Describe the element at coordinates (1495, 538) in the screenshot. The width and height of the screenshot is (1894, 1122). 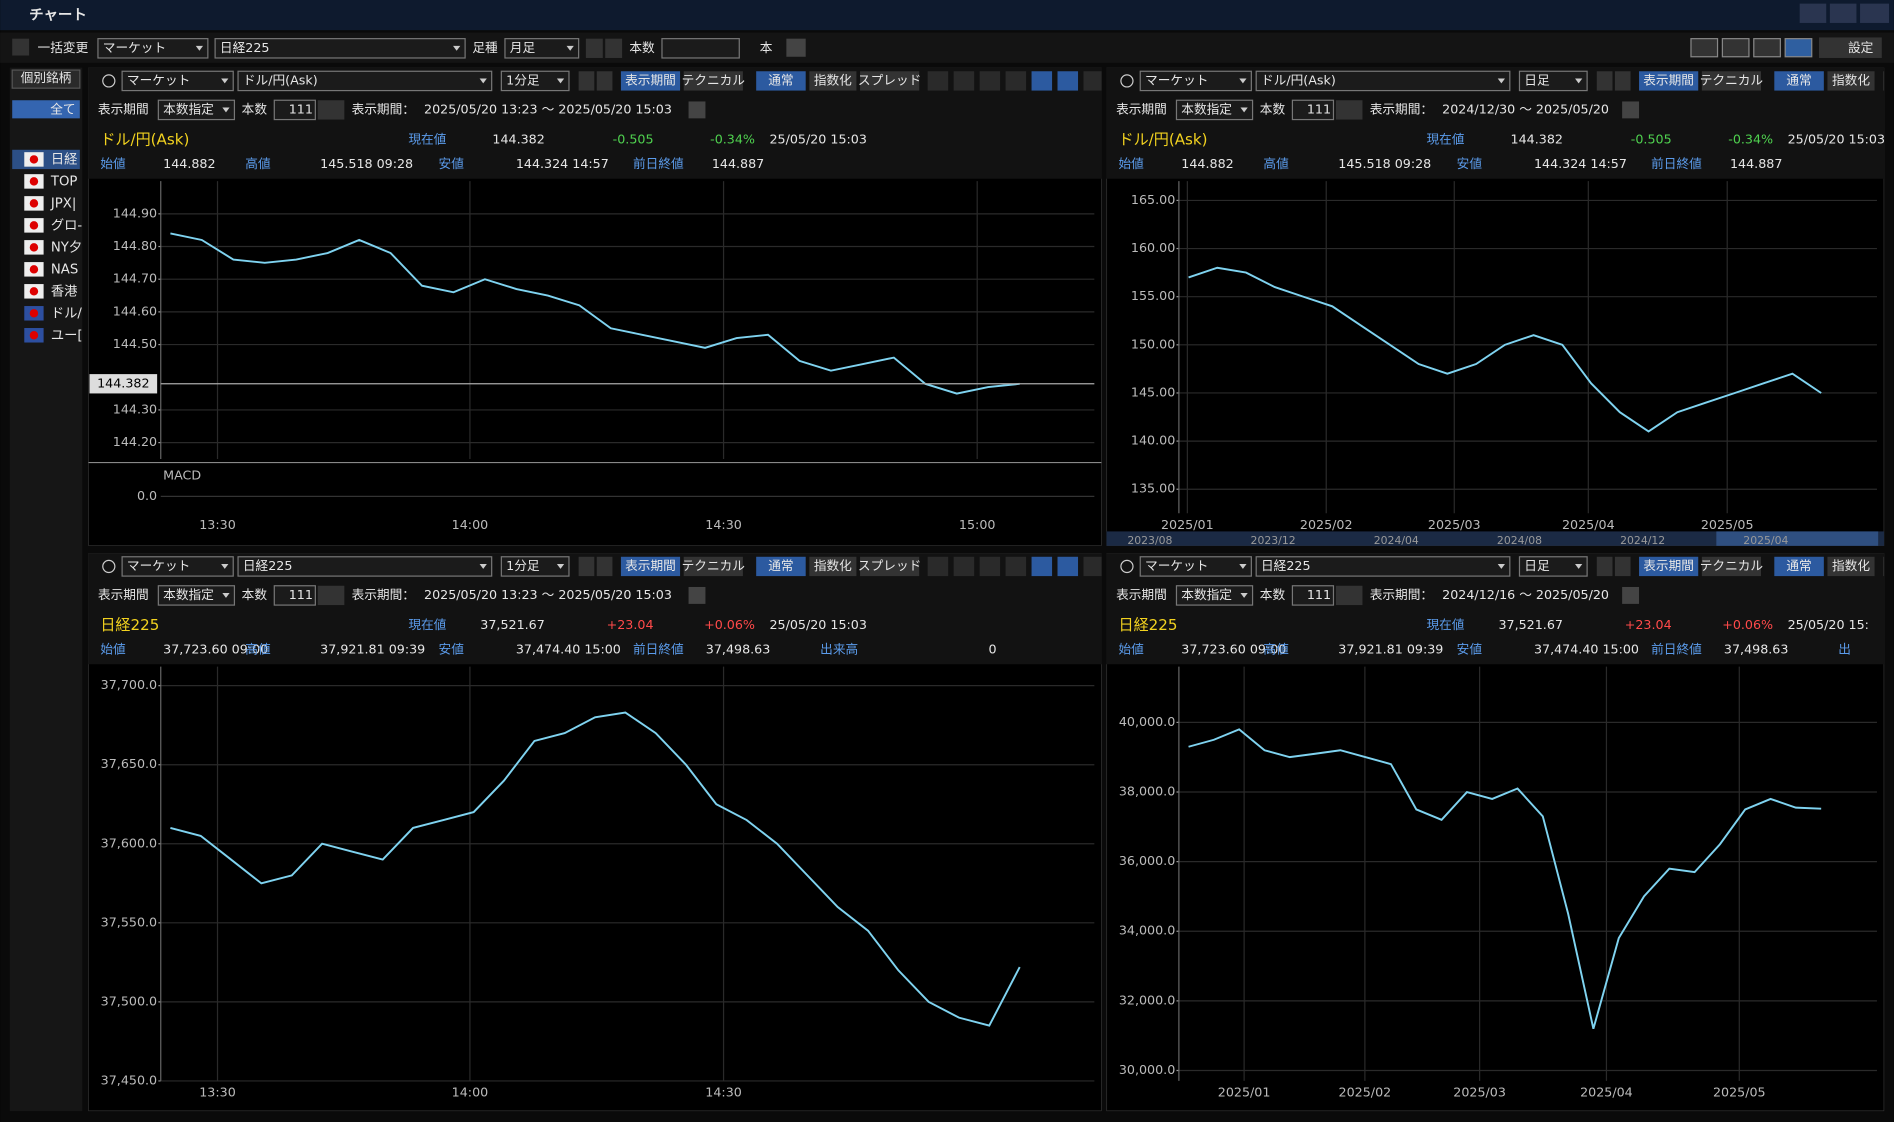
I see `navigator` at that location.